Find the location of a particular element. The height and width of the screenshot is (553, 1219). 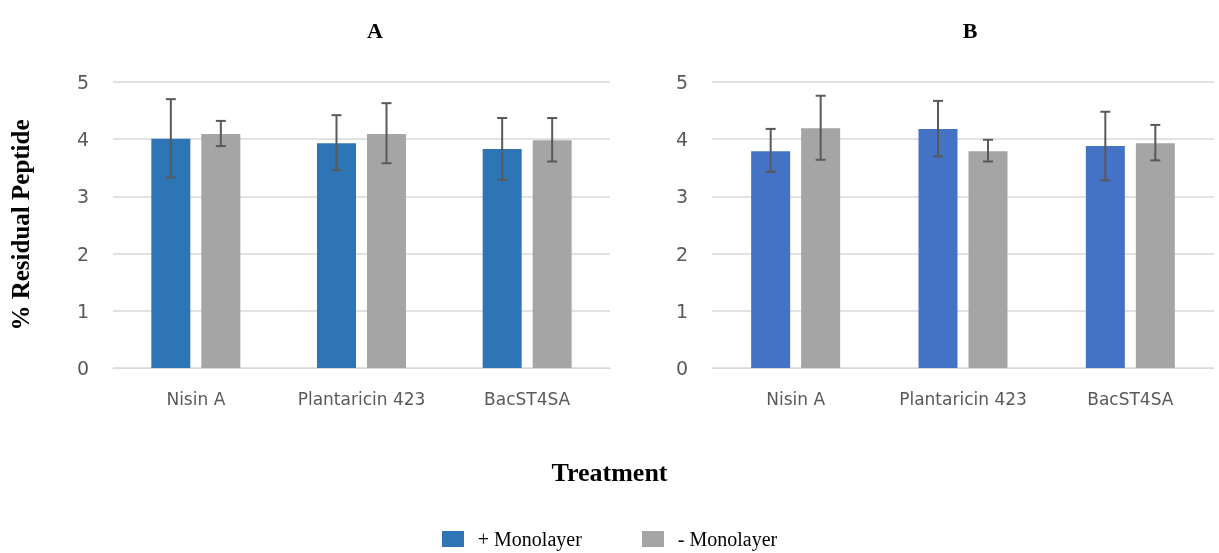

legend-label: + Monolayer is located at coordinates (529, 539).